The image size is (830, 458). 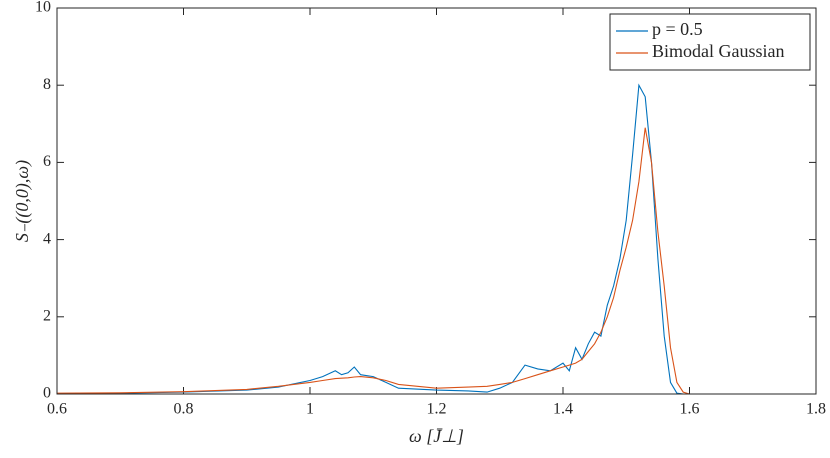 I want to click on legend-label: Bimodal Gaussian, so click(x=718, y=51).